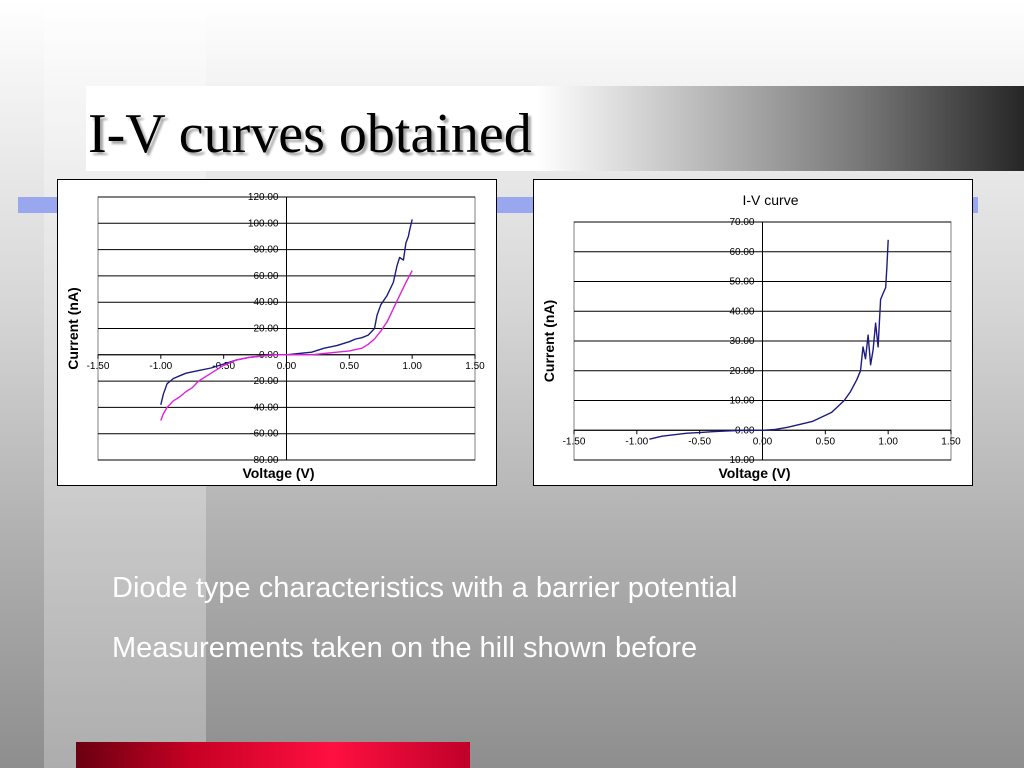 Image resolution: width=1024 pixels, height=768 pixels. What do you see at coordinates (741, 341) in the screenshot?
I see `y-tick-label: 30.00` at bounding box center [741, 341].